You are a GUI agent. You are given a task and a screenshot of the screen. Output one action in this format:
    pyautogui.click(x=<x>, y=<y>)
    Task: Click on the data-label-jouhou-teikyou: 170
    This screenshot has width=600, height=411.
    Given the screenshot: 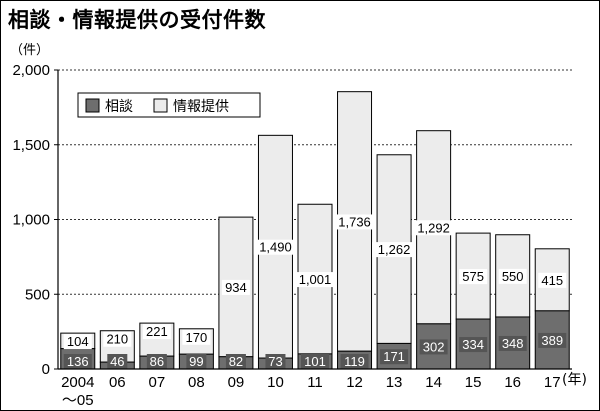 What is the action you would take?
    pyautogui.click(x=197, y=337)
    